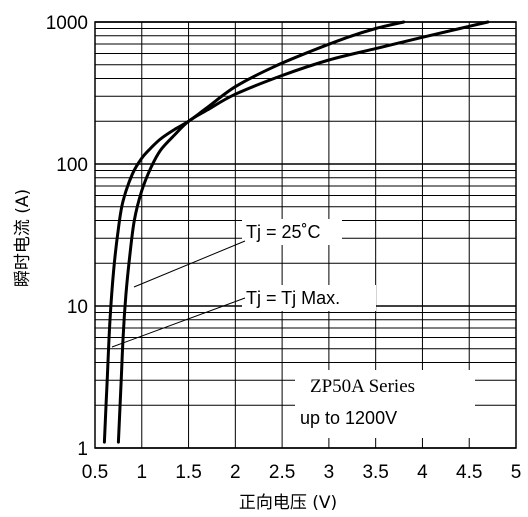 Image resolution: width=528 pixels, height=517 pixels. Describe the element at coordinates (469, 472) in the screenshot. I see `x-tick-label: 4.5` at that location.